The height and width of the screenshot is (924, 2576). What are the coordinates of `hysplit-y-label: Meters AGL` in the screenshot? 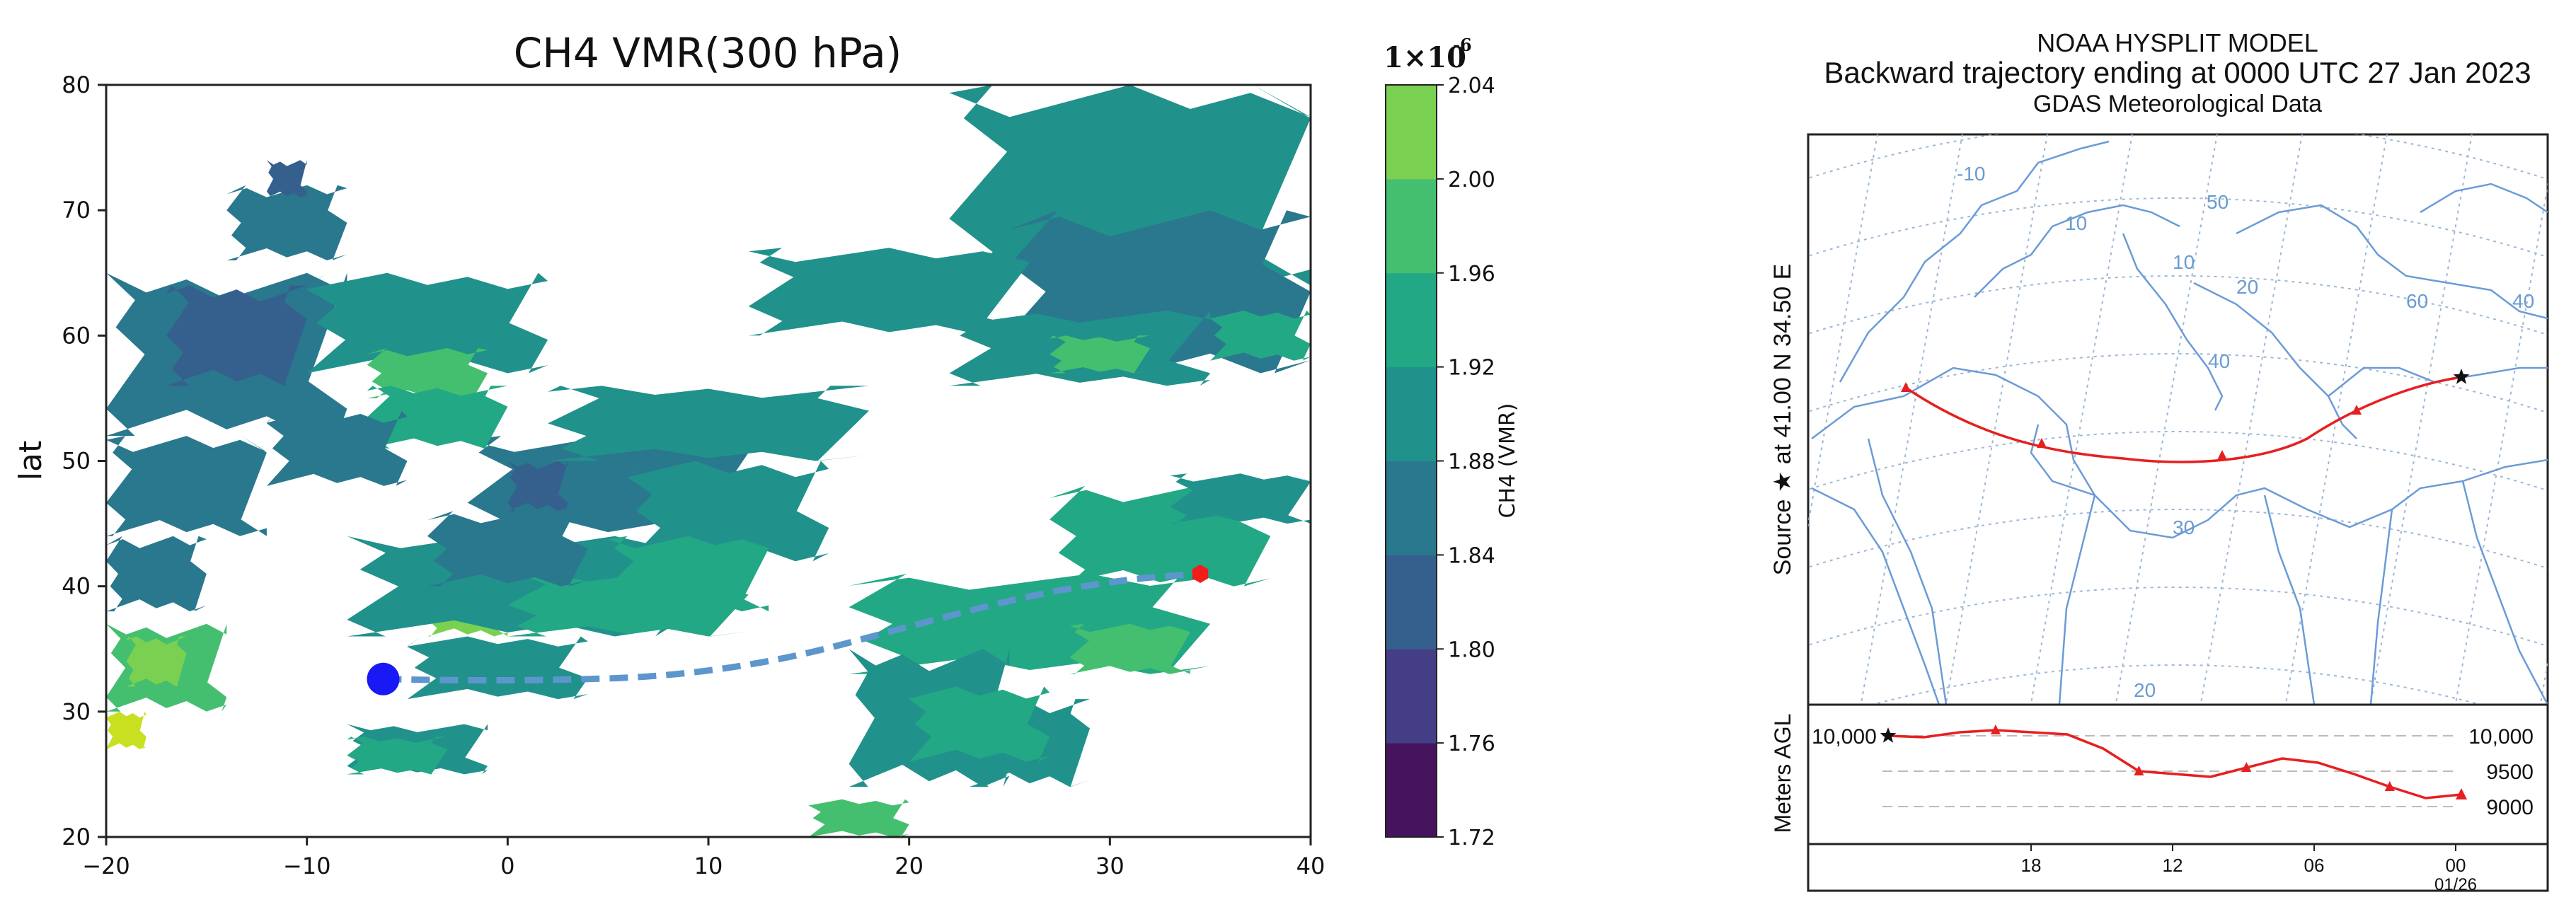 It's located at (1782, 773).